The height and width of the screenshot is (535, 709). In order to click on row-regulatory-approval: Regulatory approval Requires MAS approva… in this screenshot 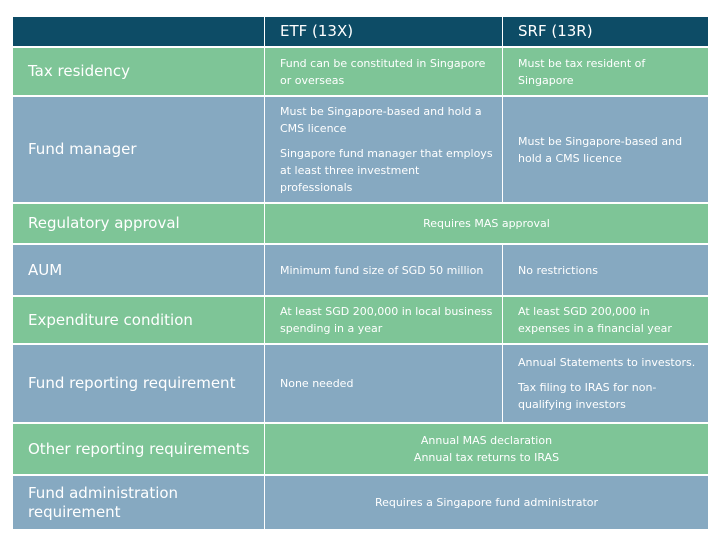, I will do `click(360, 223)`.